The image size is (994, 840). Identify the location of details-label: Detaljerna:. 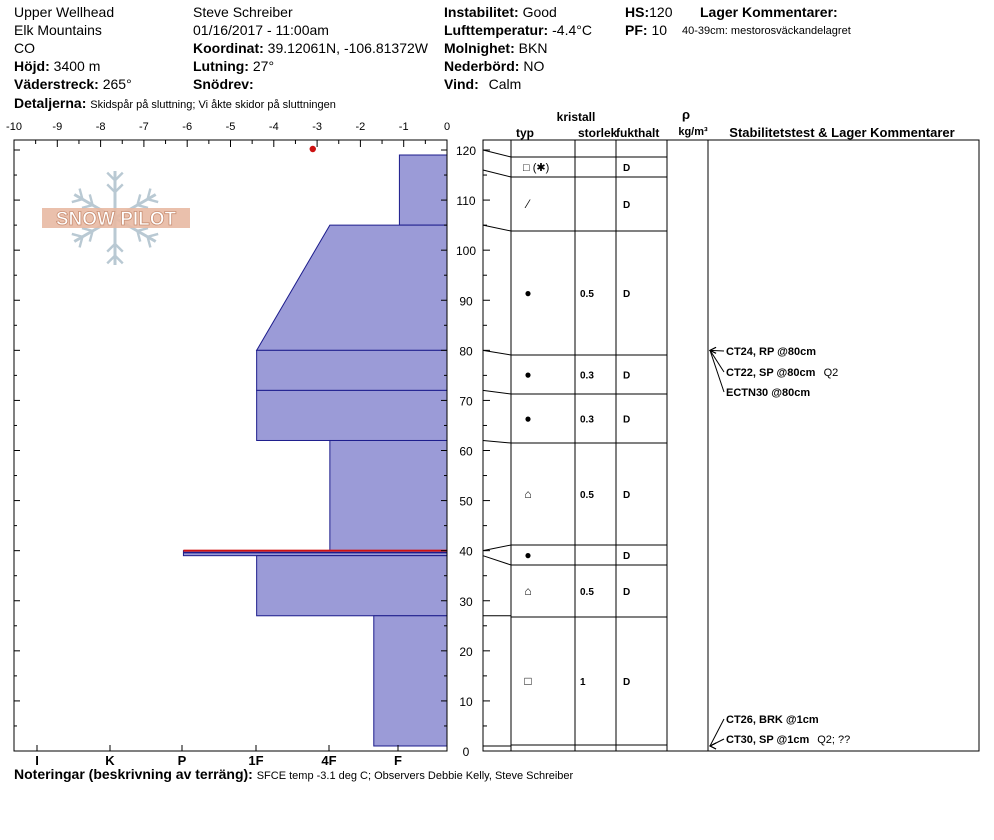
(50, 103).